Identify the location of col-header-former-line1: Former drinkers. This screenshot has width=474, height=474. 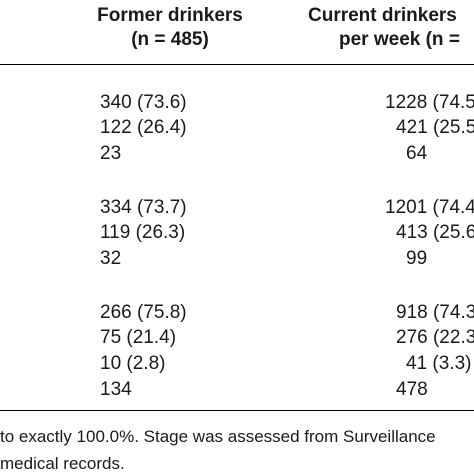
(170, 15).